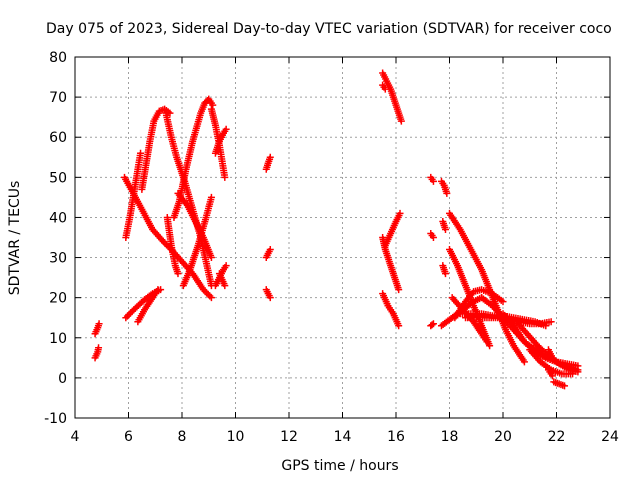 This screenshot has width=640, height=480. Describe the element at coordinates (58, 299) in the screenshot. I see `y-tick-label: 20` at that location.